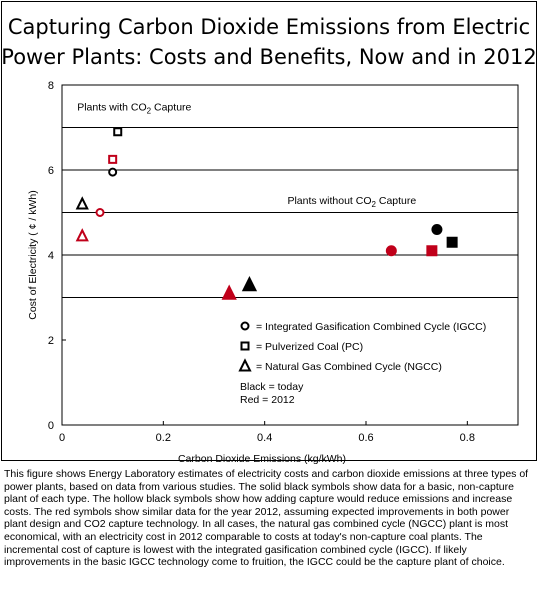 This screenshot has width=538, height=604. Describe the element at coordinates (134, 108) in the screenshot. I see `annotation-0: Plants with CO2 Capture` at that location.